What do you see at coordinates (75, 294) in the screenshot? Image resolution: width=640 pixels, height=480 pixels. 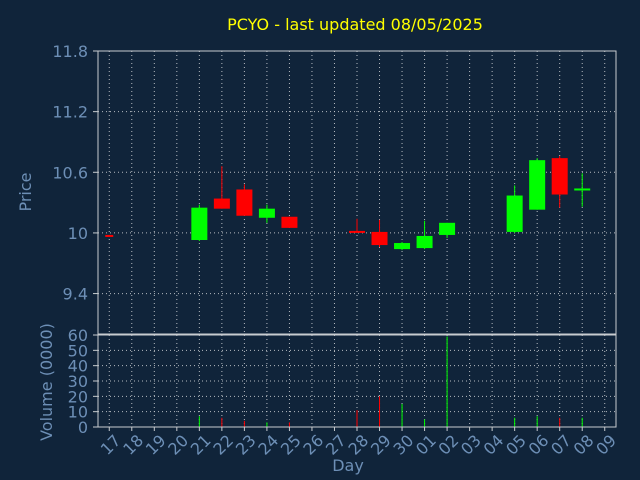 I see `price-tick-label: 9.4` at bounding box center [75, 294].